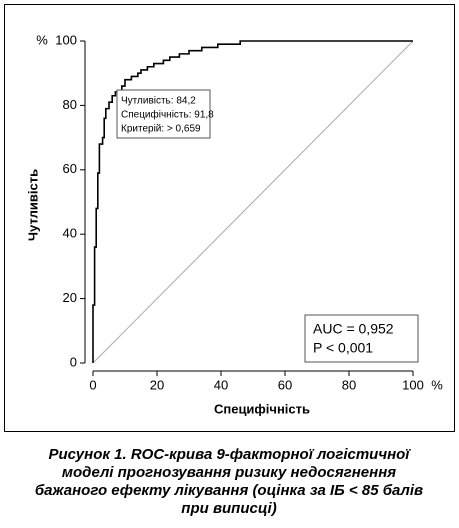 This screenshot has height=528, width=459. Describe the element at coordinates (161, 129) in the screenshot. I see `criterion-text: Критерій: > 0,659` at that location.